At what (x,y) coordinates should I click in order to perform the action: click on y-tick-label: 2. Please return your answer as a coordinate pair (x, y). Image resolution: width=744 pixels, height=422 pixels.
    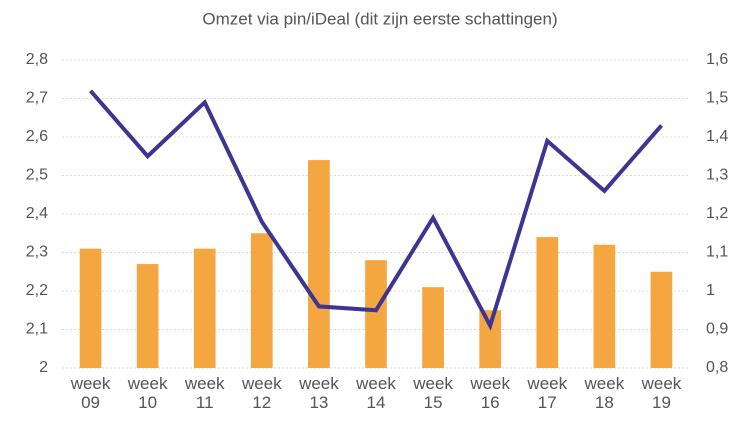
    Looking at the image, I should click on (43, 367).